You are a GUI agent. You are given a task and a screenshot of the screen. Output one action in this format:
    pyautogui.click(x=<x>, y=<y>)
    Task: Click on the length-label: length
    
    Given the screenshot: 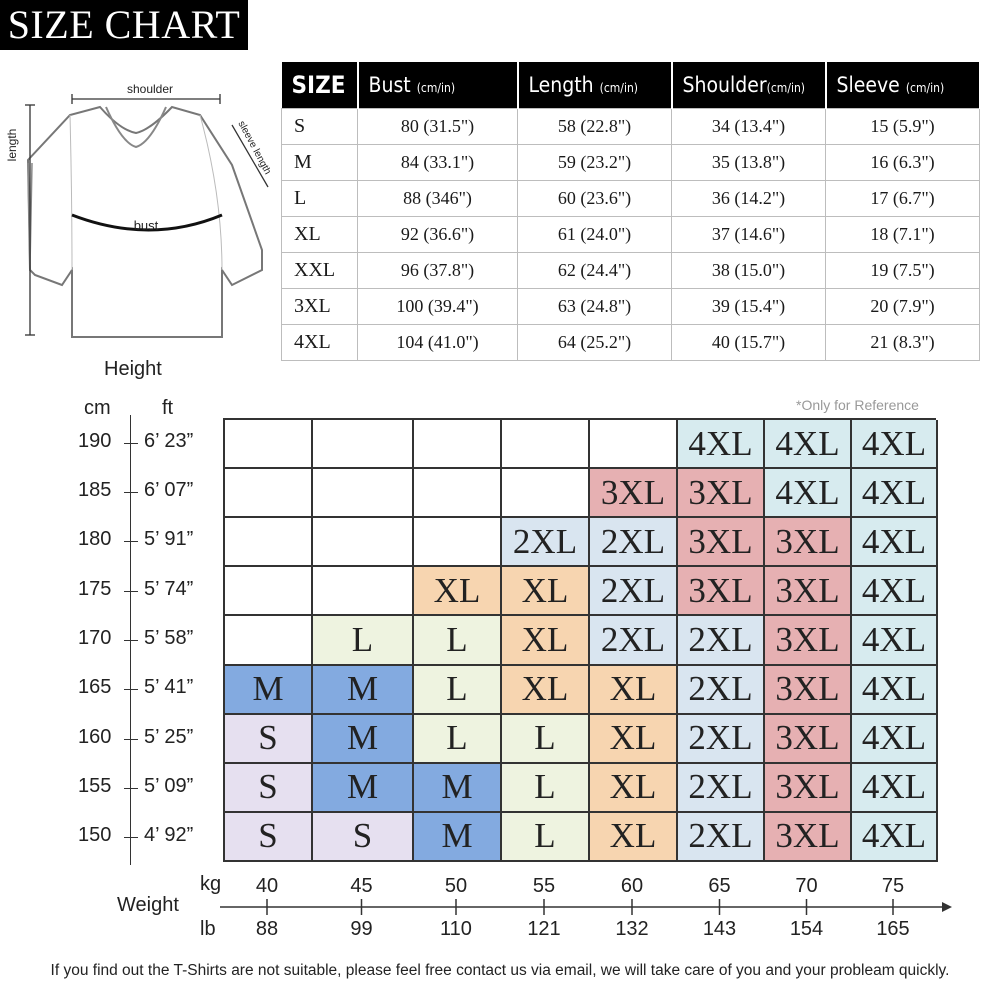 What is the action you would take?
    pyautogui.click(x=12, y=145)
    